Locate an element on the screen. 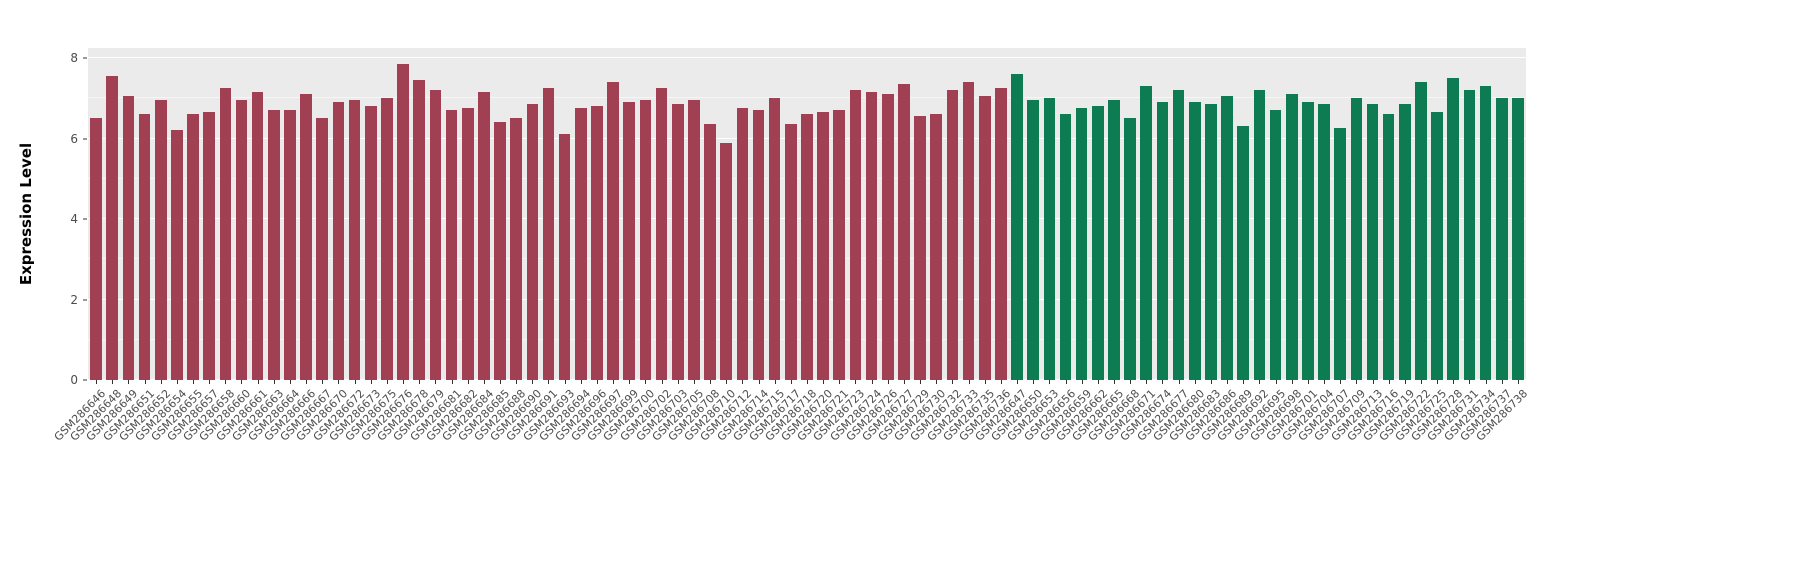  bar-GSM286677 is located at coordinates (1178, 235).